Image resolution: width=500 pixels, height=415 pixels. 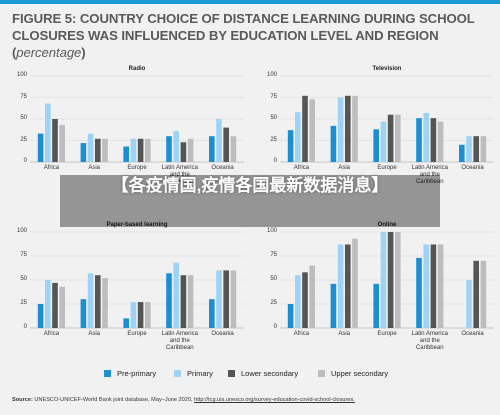 I want to click on figure-title-unit: percentage, so click(x=49, y=52).